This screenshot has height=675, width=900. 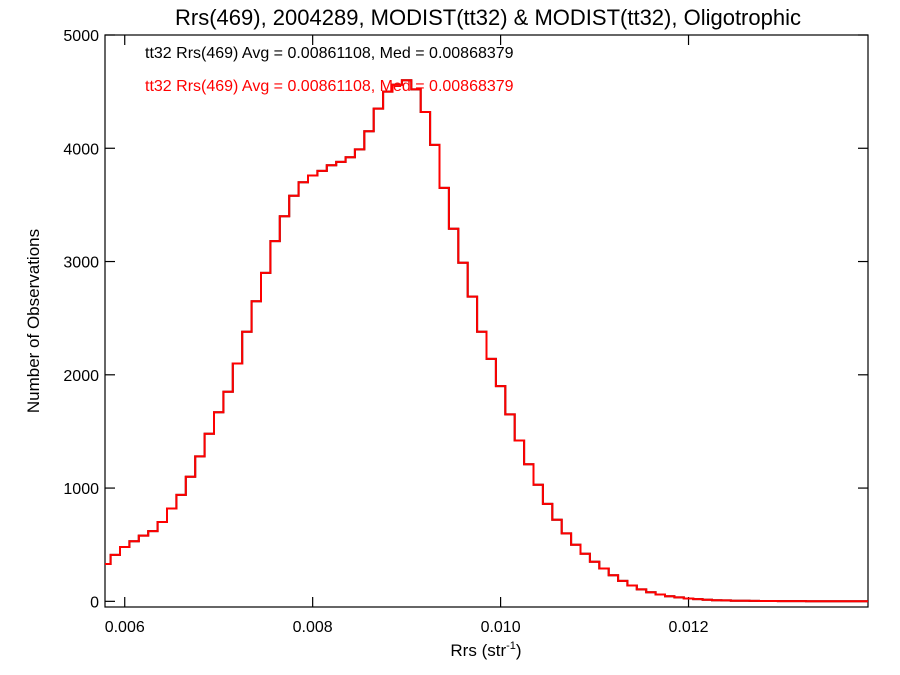 I want to click on y-tick-label: 5000, so click(x=81, y=36).